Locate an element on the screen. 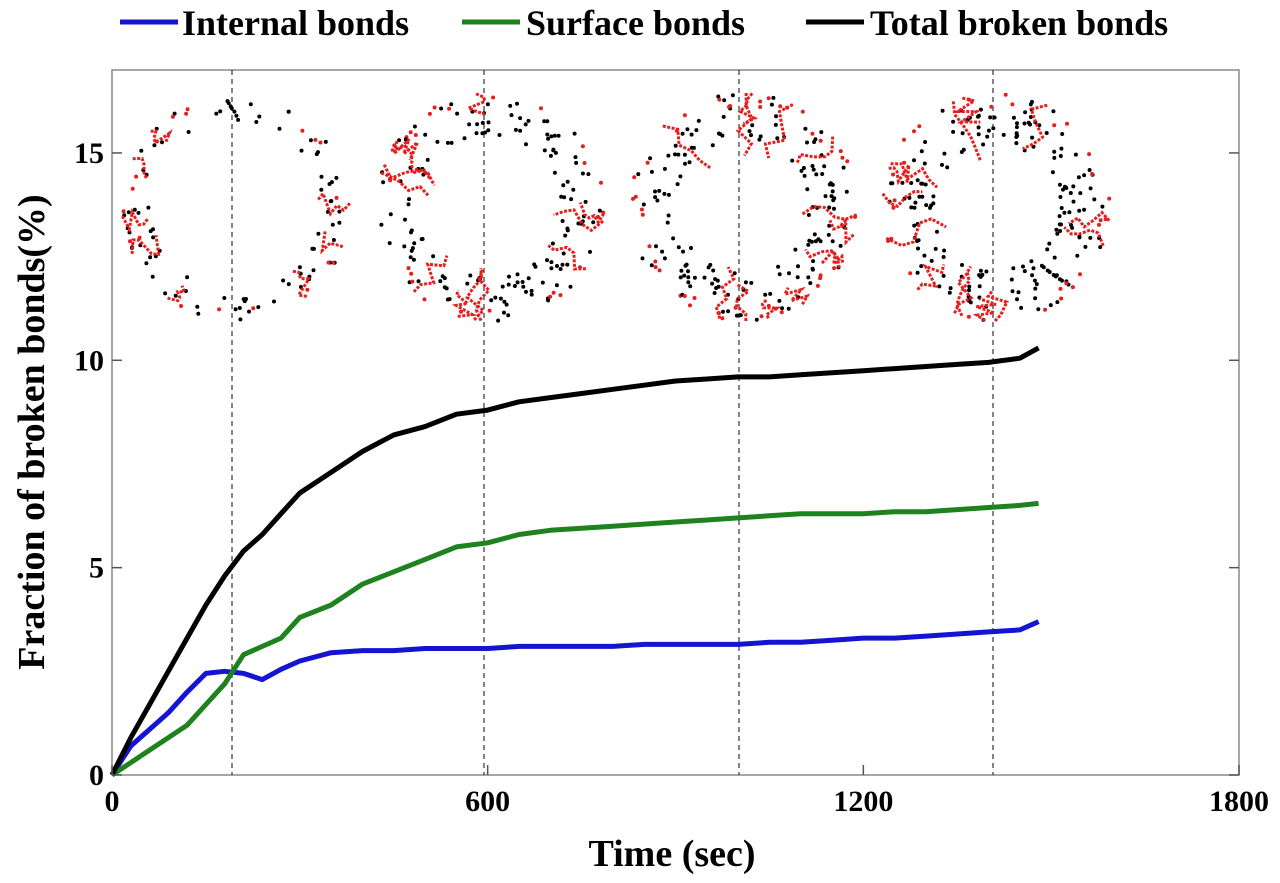  series-line-internal-bonds is located at coordinates (574, 698).